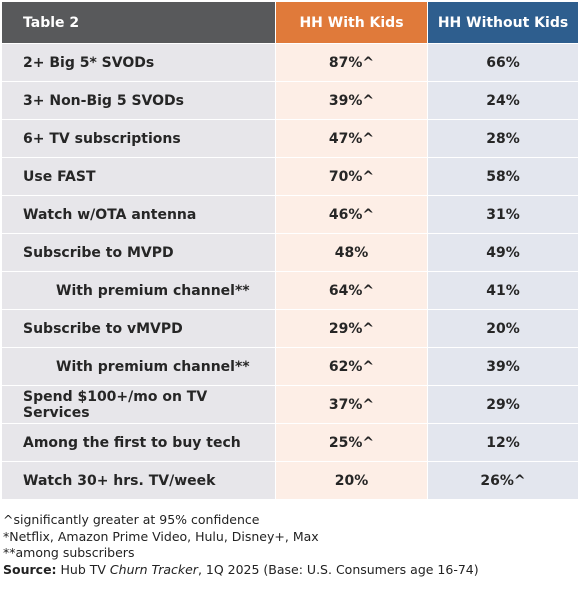 The image size is (579, 607). Describe the element at coordinates (138, 442) in the screenshot. I see `row-label: Among the first to buy tech` at that location.